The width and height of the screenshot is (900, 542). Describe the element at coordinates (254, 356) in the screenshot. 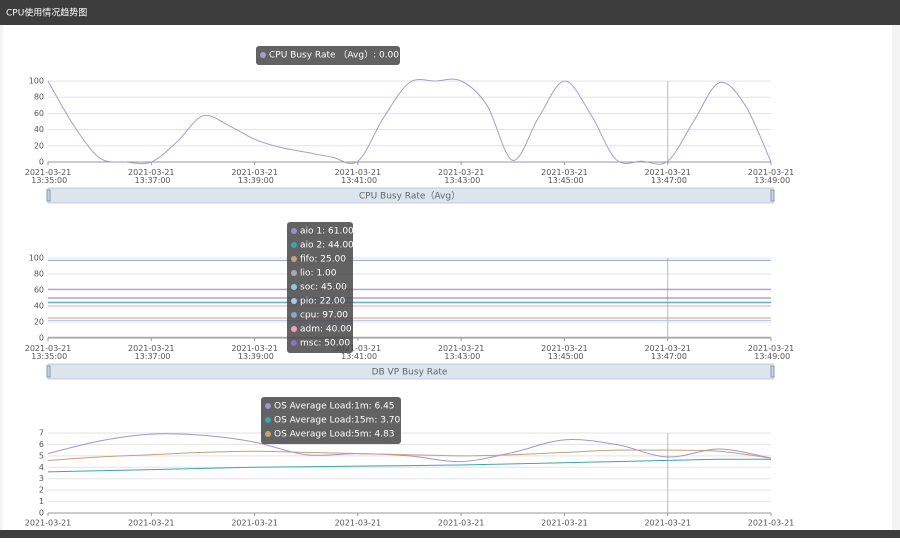

I see `x-tick-time: 13:39:00` at that location.